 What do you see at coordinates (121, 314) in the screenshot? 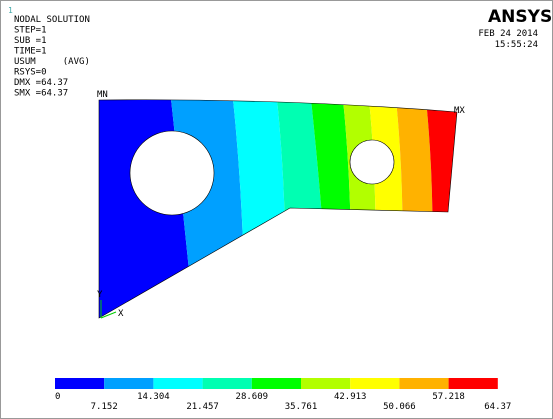
I see `axis-x-label: X` at bounding box center [121, 314].